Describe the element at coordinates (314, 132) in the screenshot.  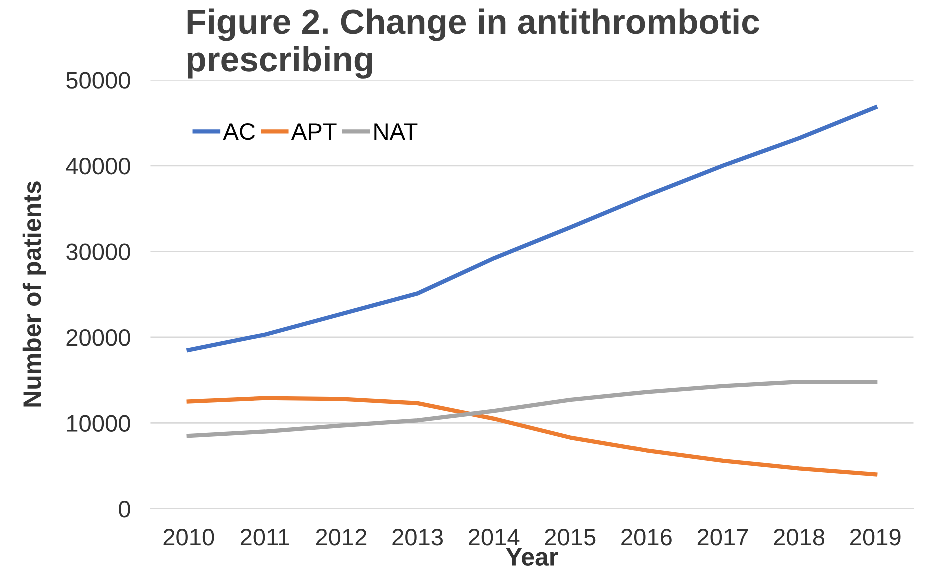
I see `legend-label: APT` at that location.